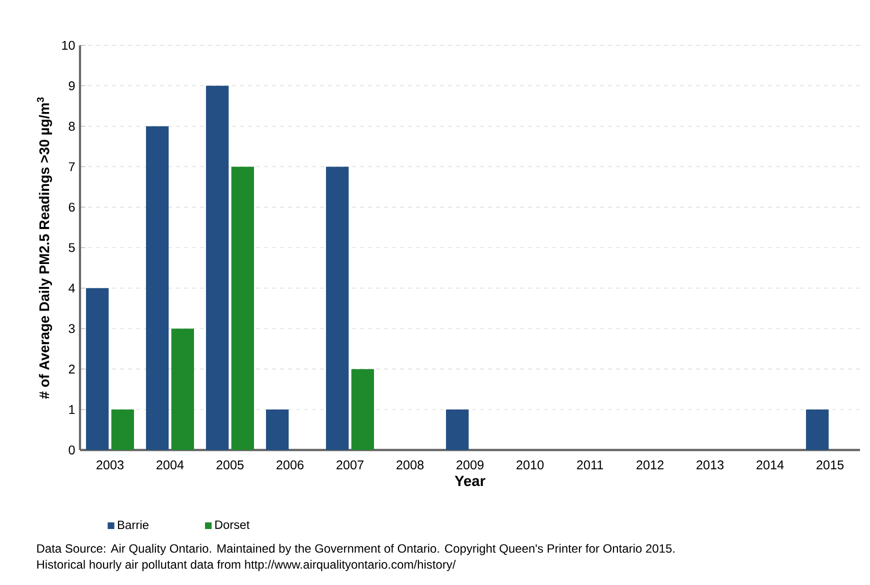 The image size is (870, 585). Describe the element at coordinates (110, 465) in the screenshot. I see `x-tick-label: 2003` at that location.